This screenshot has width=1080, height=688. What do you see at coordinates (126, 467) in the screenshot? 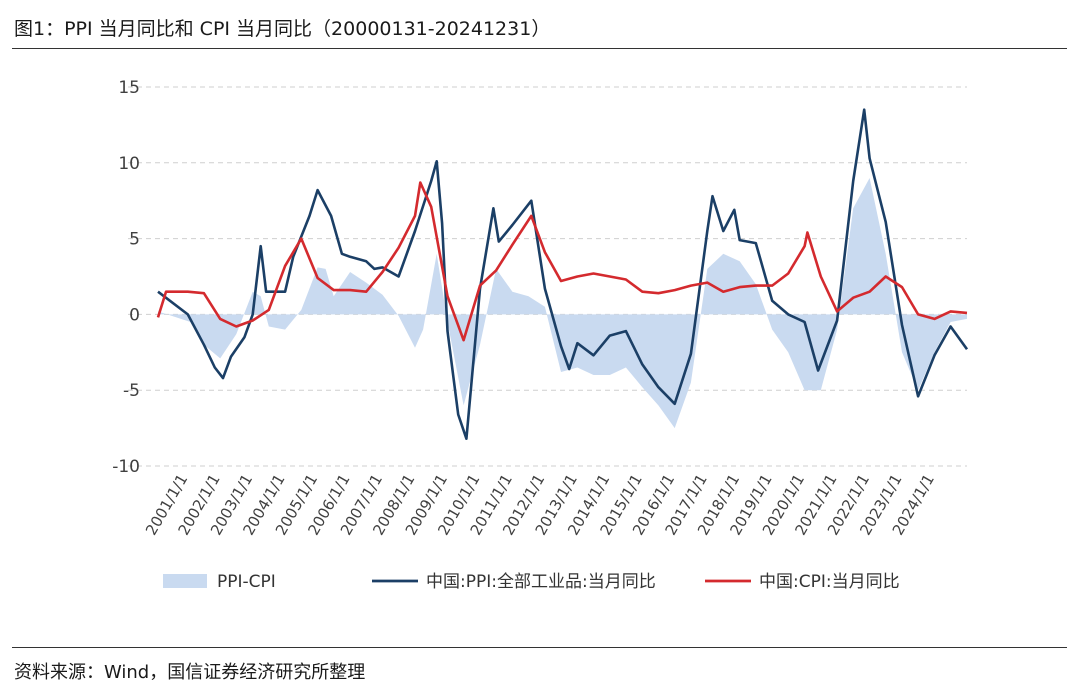
I see `y-tick-label: -10` at bounding box center [126, 467].